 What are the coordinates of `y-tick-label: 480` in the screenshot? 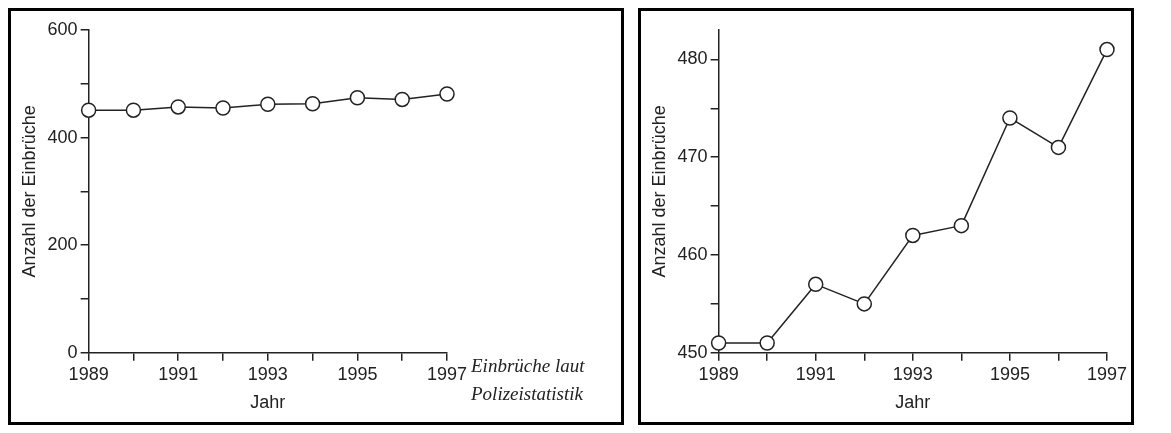 It's located at (692, 58).